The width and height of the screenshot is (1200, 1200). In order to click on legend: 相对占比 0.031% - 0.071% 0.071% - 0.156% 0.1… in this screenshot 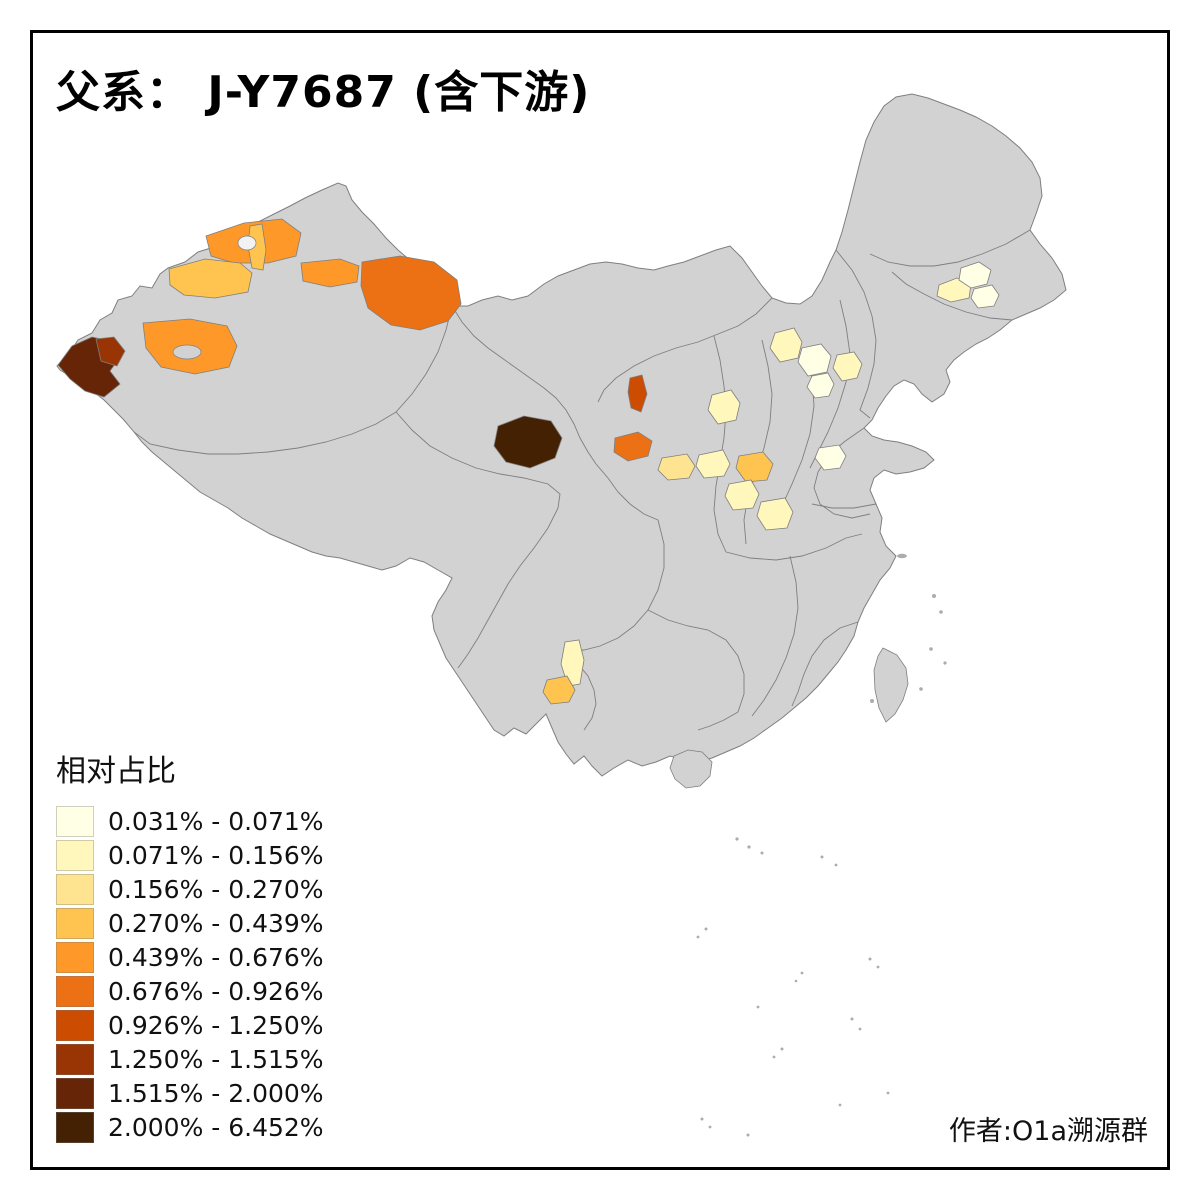, I will do `click(190, 946)`.